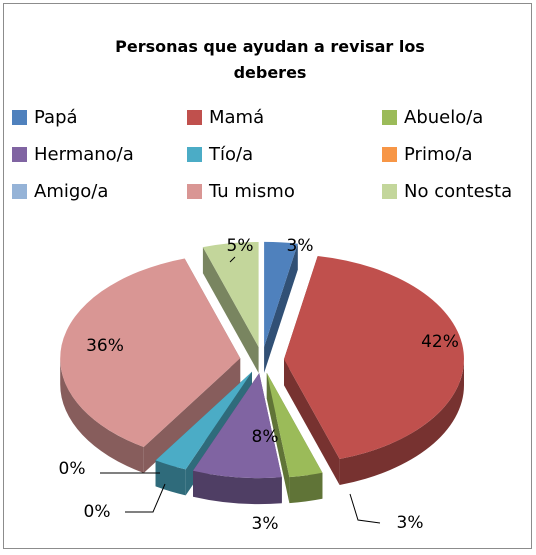  Describe the element at coordinates (240, 246) in the screenshot. I see `data-label: 5%` at that location.